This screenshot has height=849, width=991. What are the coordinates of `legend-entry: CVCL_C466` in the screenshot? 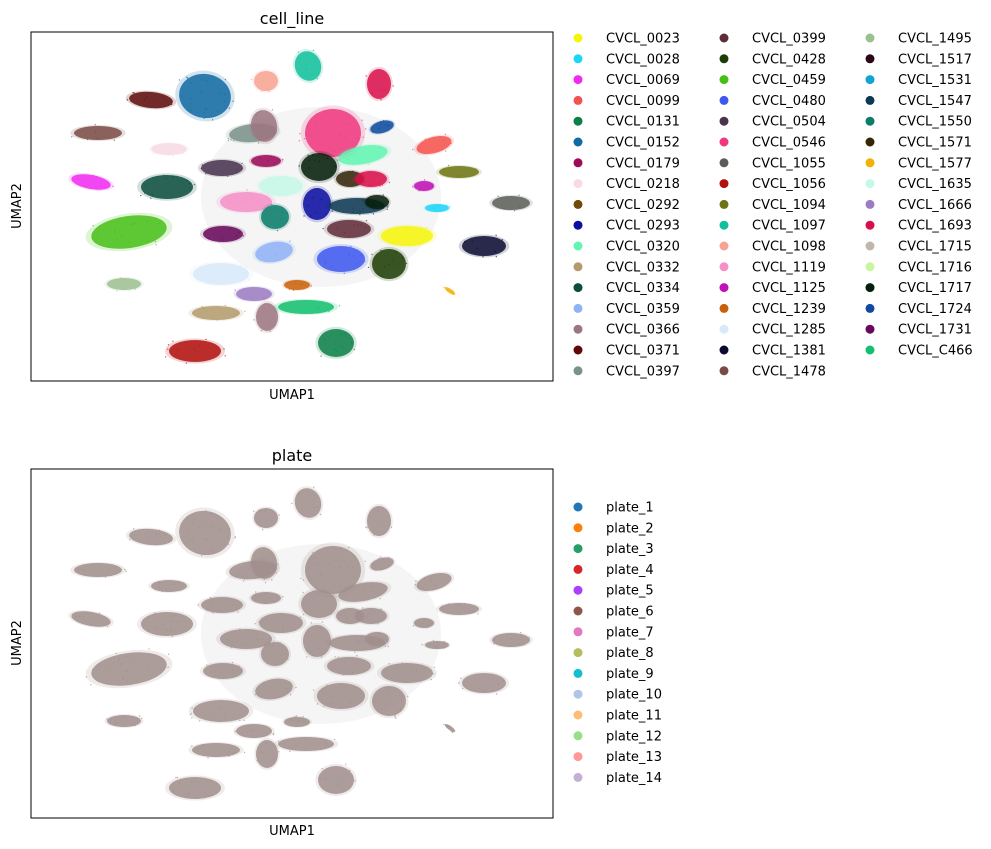 It's located at (935, 351).